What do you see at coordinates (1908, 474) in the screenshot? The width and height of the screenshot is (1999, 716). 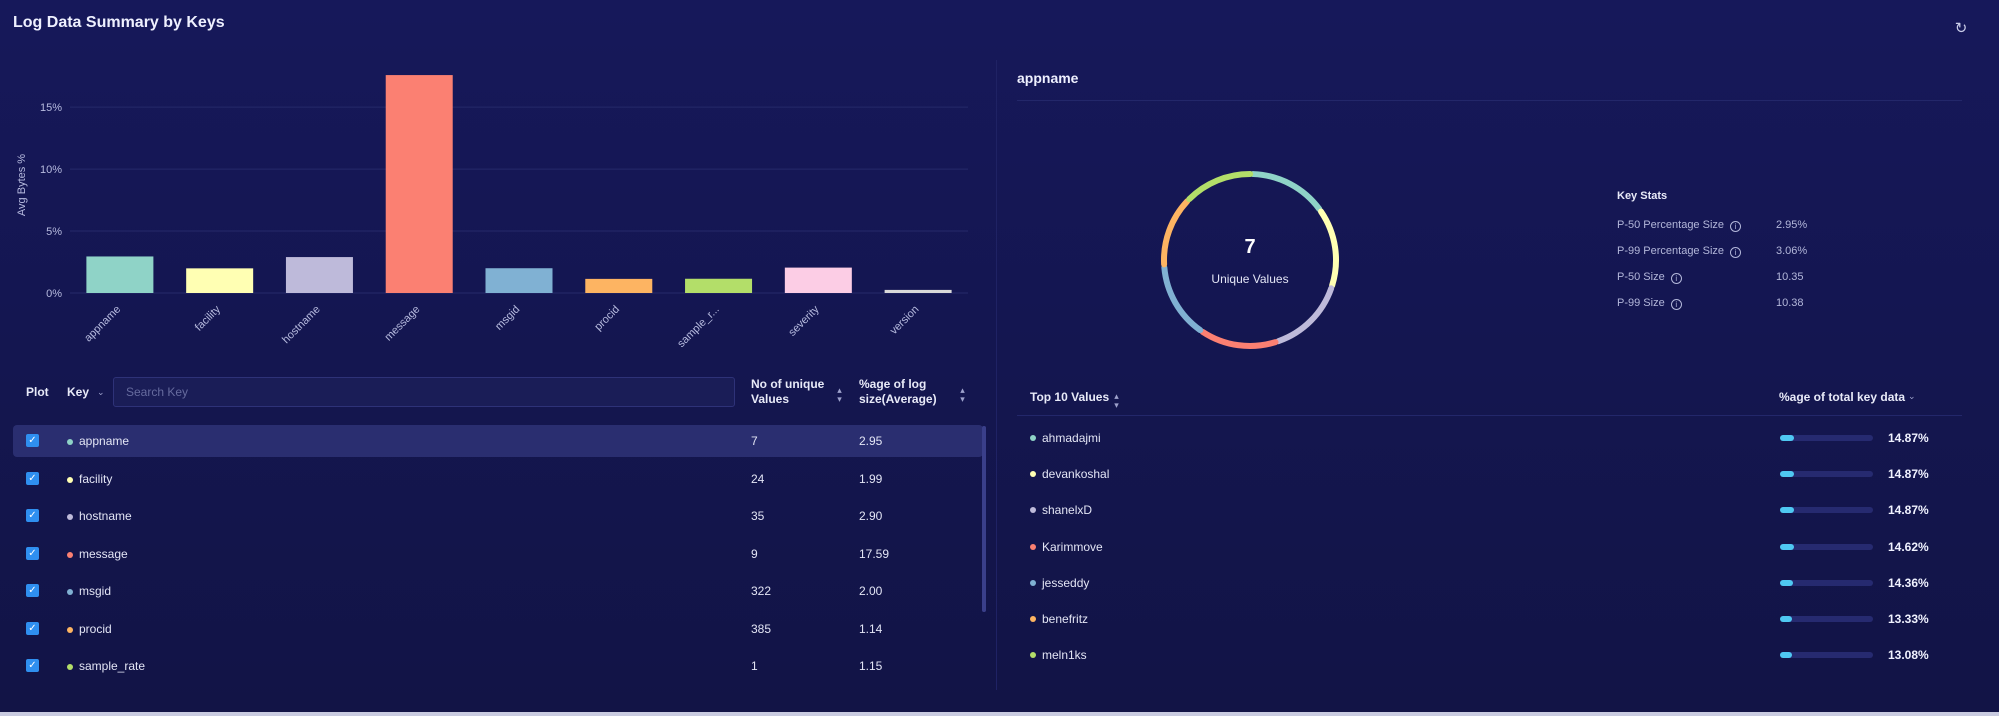 I see `value-pct: 14.87%` at bounding box center [1908, 474].